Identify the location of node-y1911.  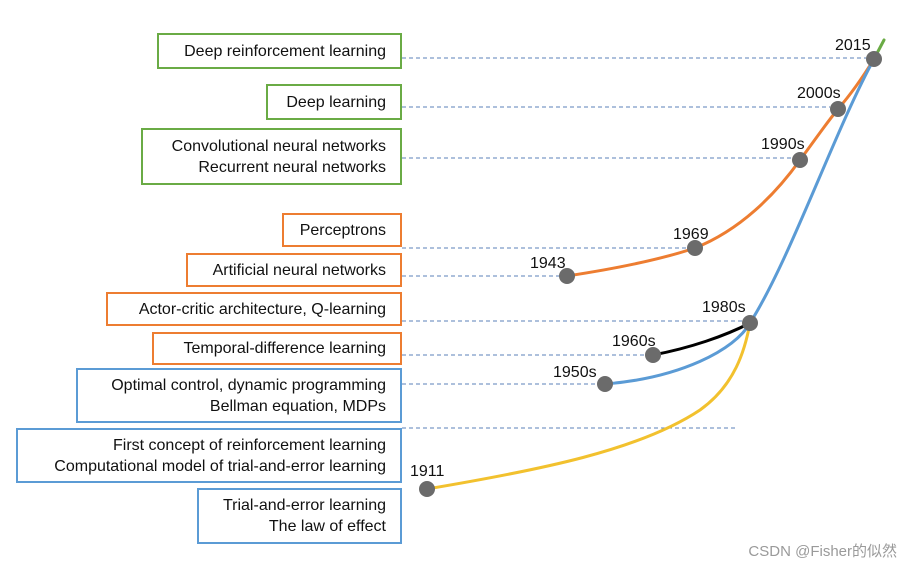
(427, 489).